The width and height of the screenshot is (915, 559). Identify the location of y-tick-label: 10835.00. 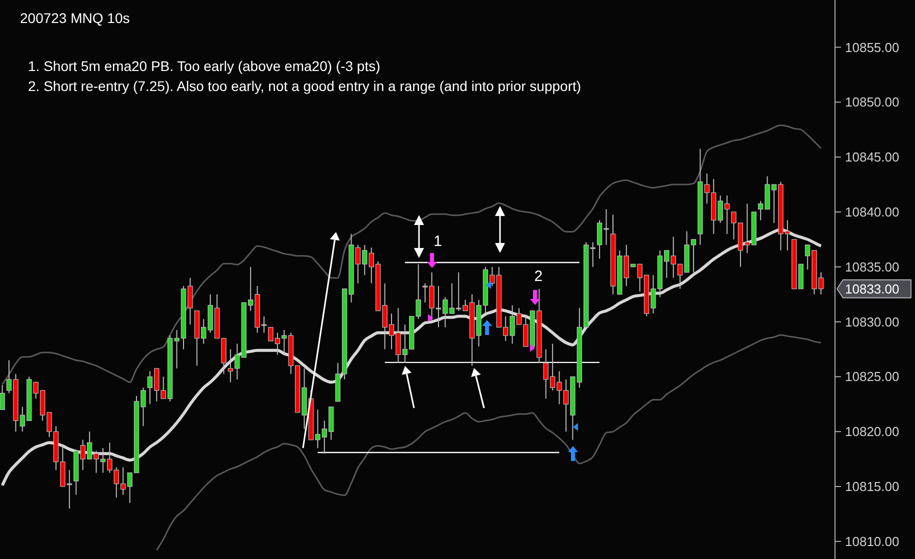
(872, 266).